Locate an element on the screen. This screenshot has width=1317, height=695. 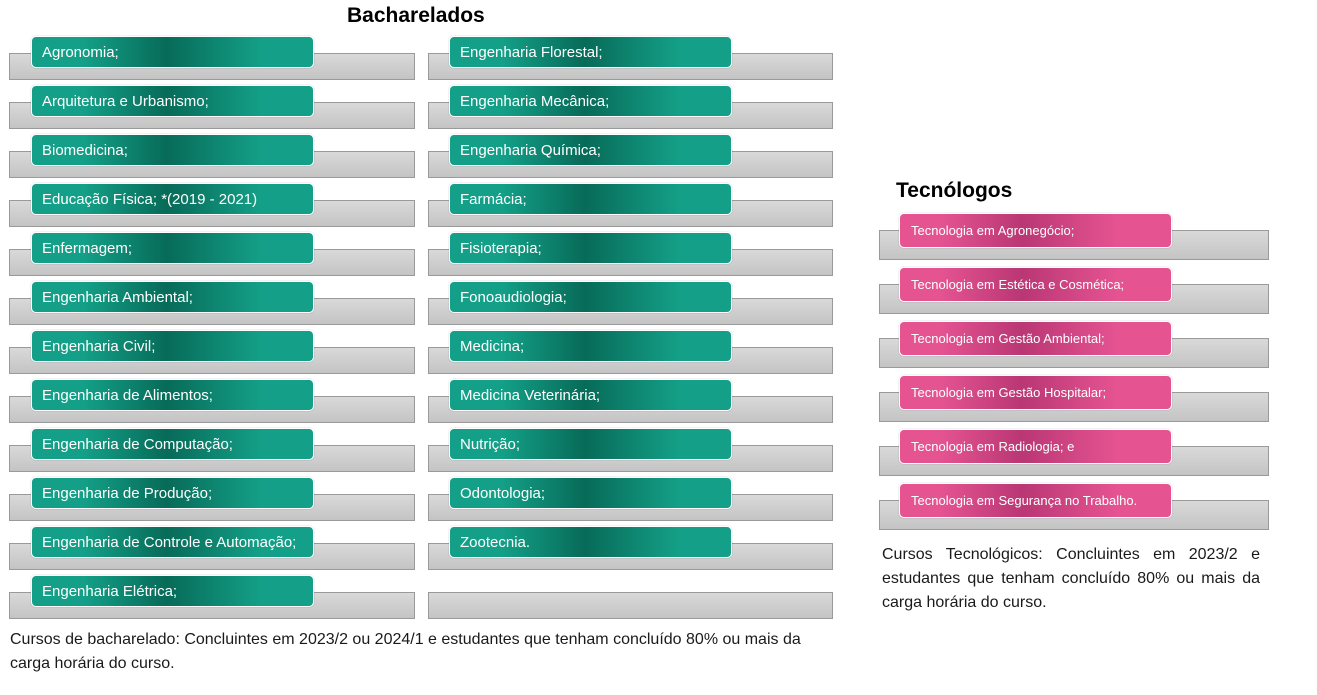
course-item: Tecnologia em Gestão Ambiental; is located at coordinates (1035, 338).